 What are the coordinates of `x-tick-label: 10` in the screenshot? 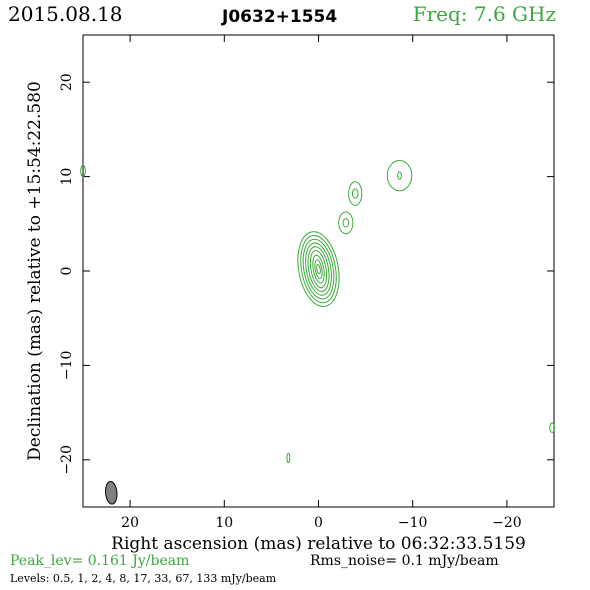 It's located at (224, 523).